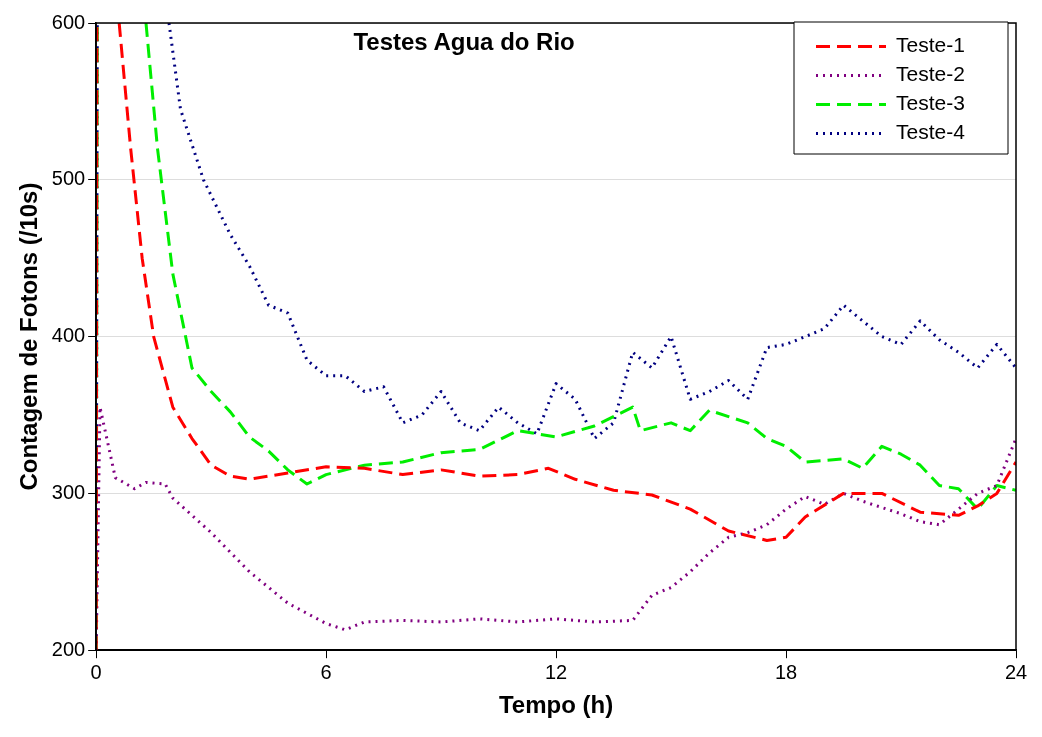 The image size is (1042, 737). Describe the element at coordinates (68, 178) in the screenshot. I see `y-tick-label: 500` at that location.